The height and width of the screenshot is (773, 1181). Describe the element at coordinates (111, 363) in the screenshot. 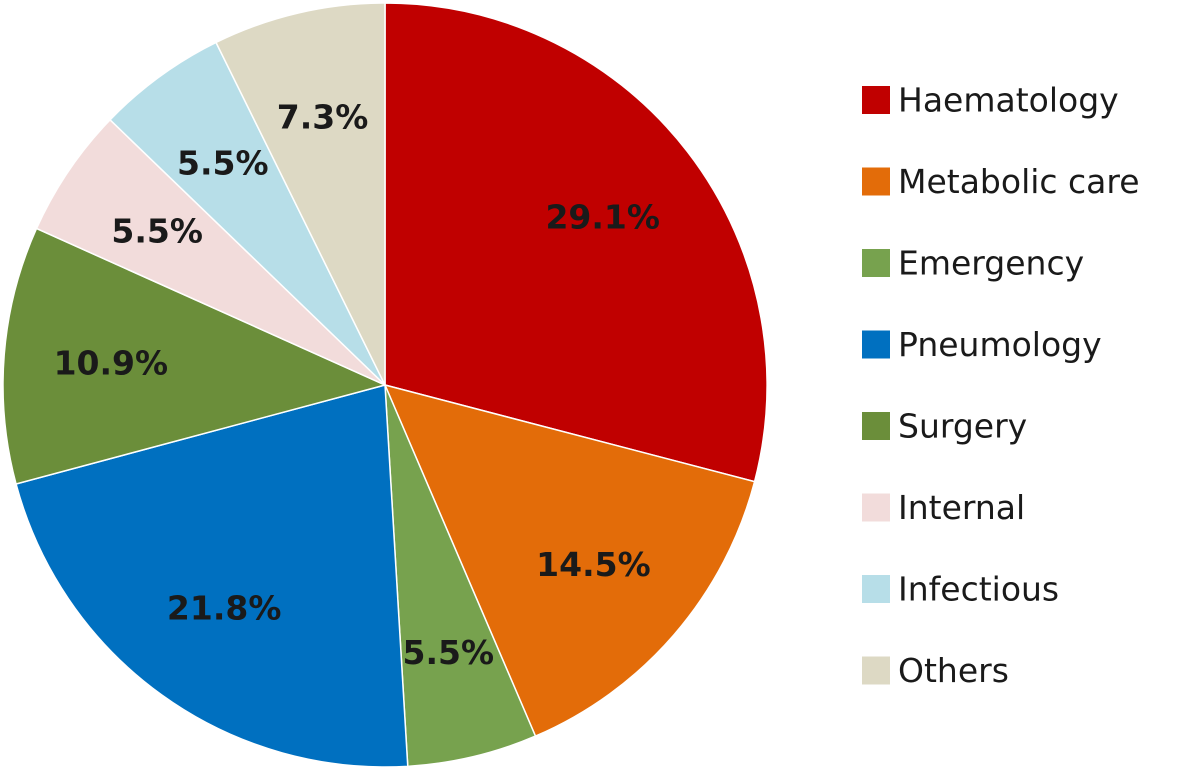

I see `slice-label-surgery: 10.9%` at that location.